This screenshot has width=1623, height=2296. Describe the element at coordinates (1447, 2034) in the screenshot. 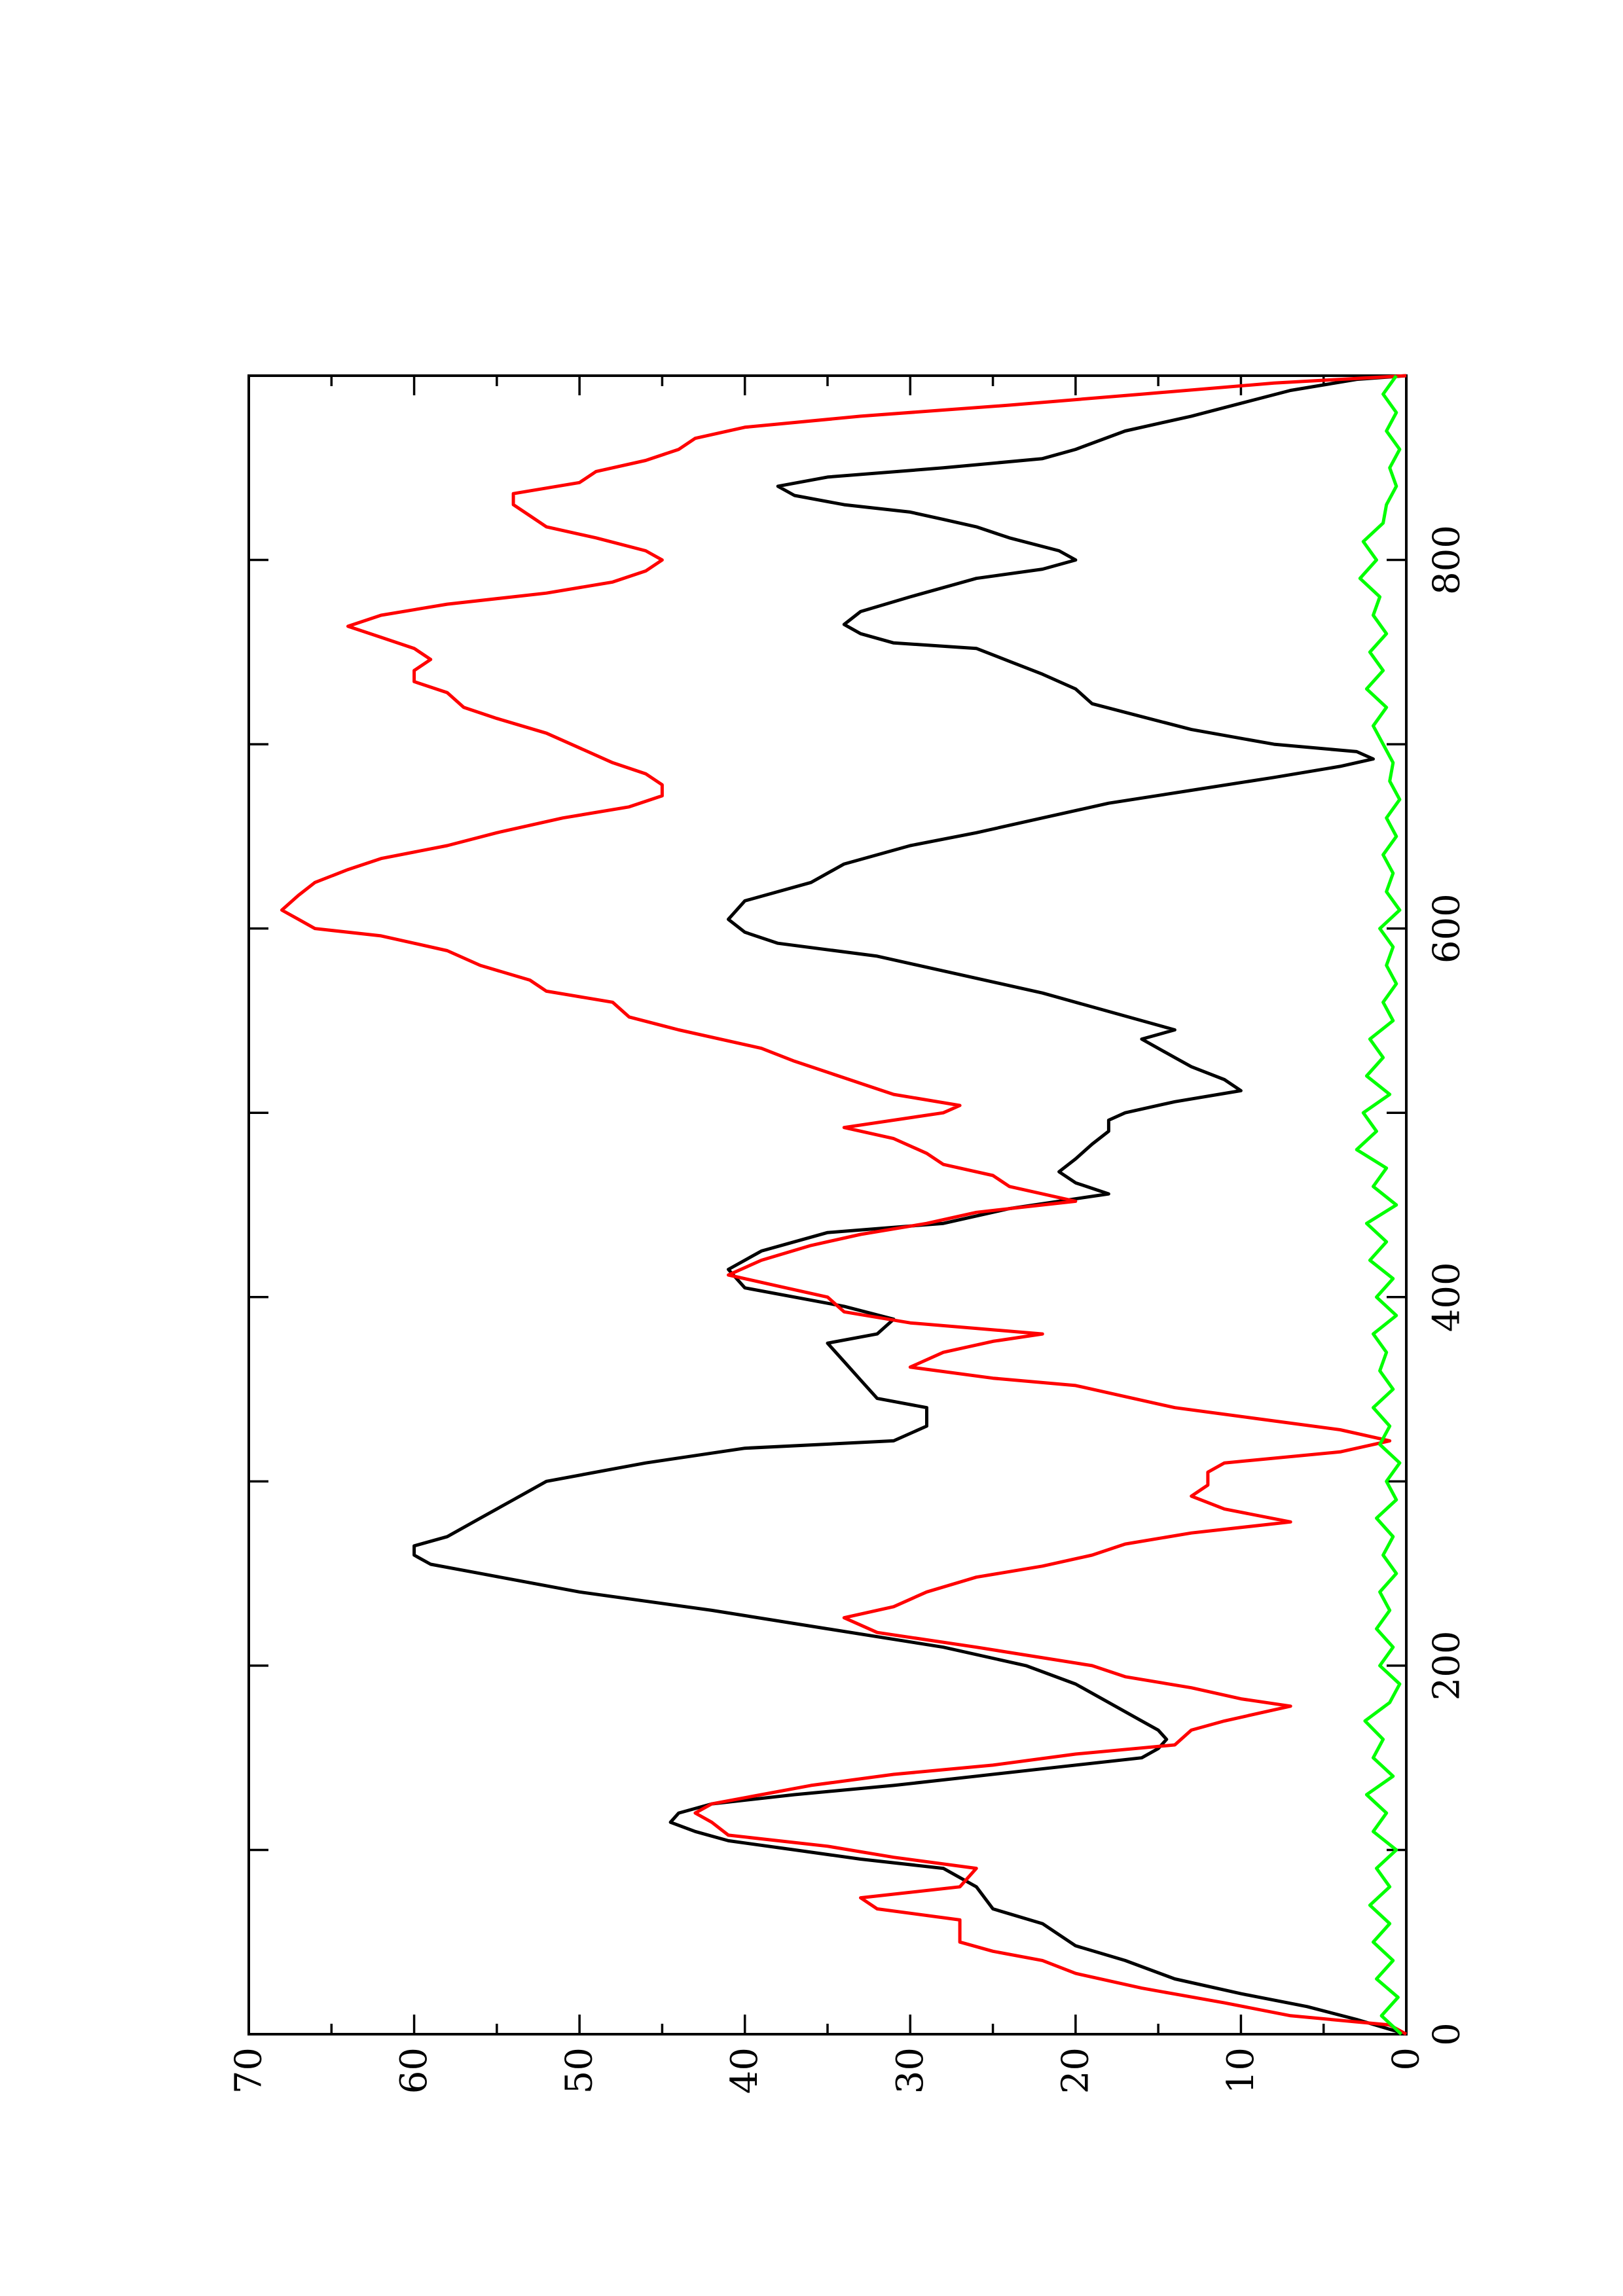

I see `x-tick-label: 0` at that location.